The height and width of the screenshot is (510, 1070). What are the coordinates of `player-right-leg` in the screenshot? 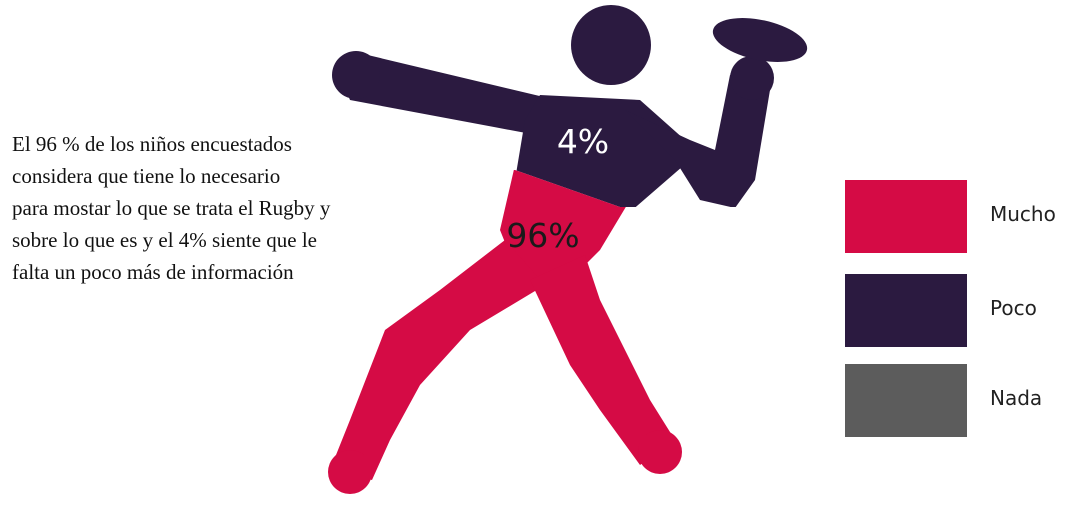 It's located at (602, 360).